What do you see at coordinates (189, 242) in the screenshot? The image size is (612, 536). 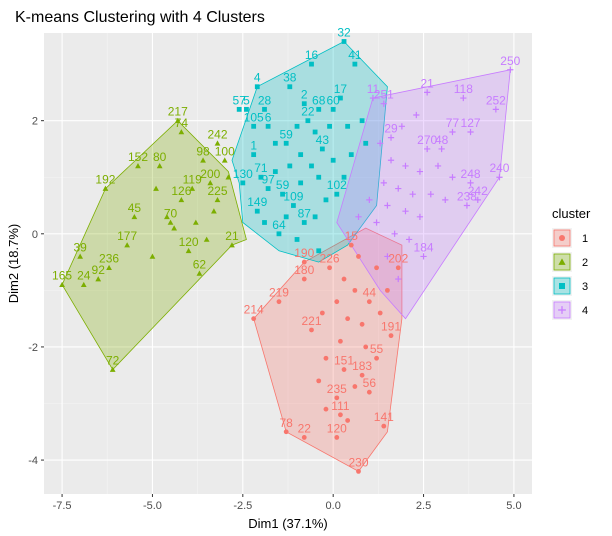 I see `point-label: 120` at bounding box center [189, 242].